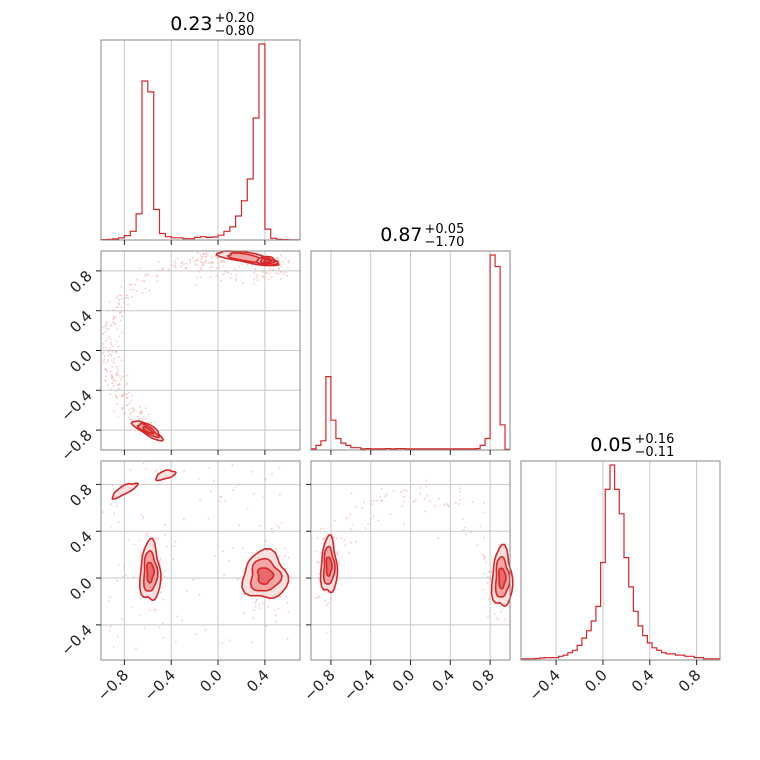 The image size is (760, 760). I want to click on y-tick-label: 0.0, so click(81, 362).